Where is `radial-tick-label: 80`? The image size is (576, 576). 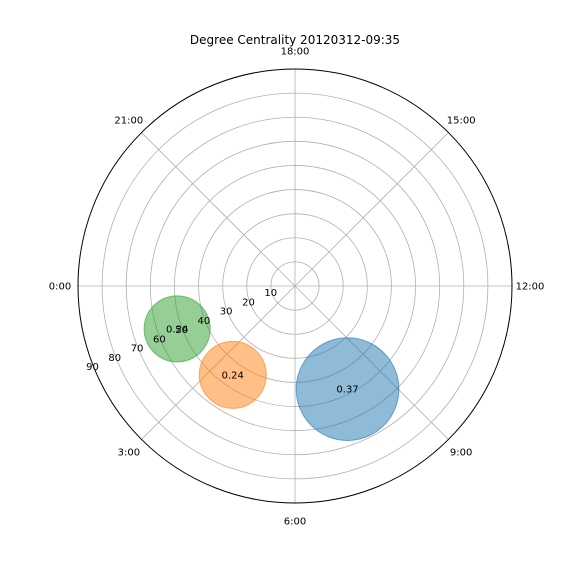
radial-tick-label: 80 is located at coordinates (114, 358).